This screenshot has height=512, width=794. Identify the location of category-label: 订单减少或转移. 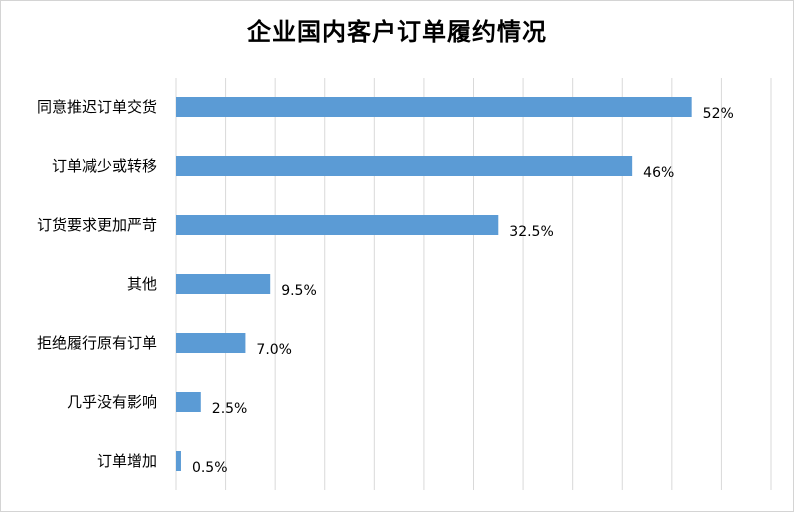
(104, 166).